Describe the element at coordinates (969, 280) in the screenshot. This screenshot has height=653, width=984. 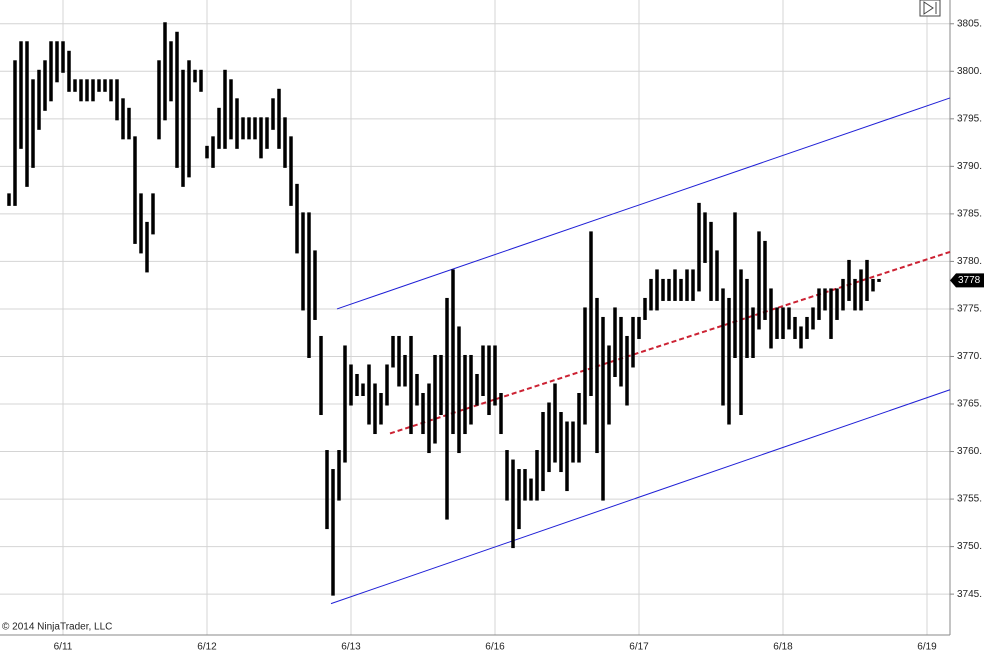
I see `last-price-label: 3778` at that location.